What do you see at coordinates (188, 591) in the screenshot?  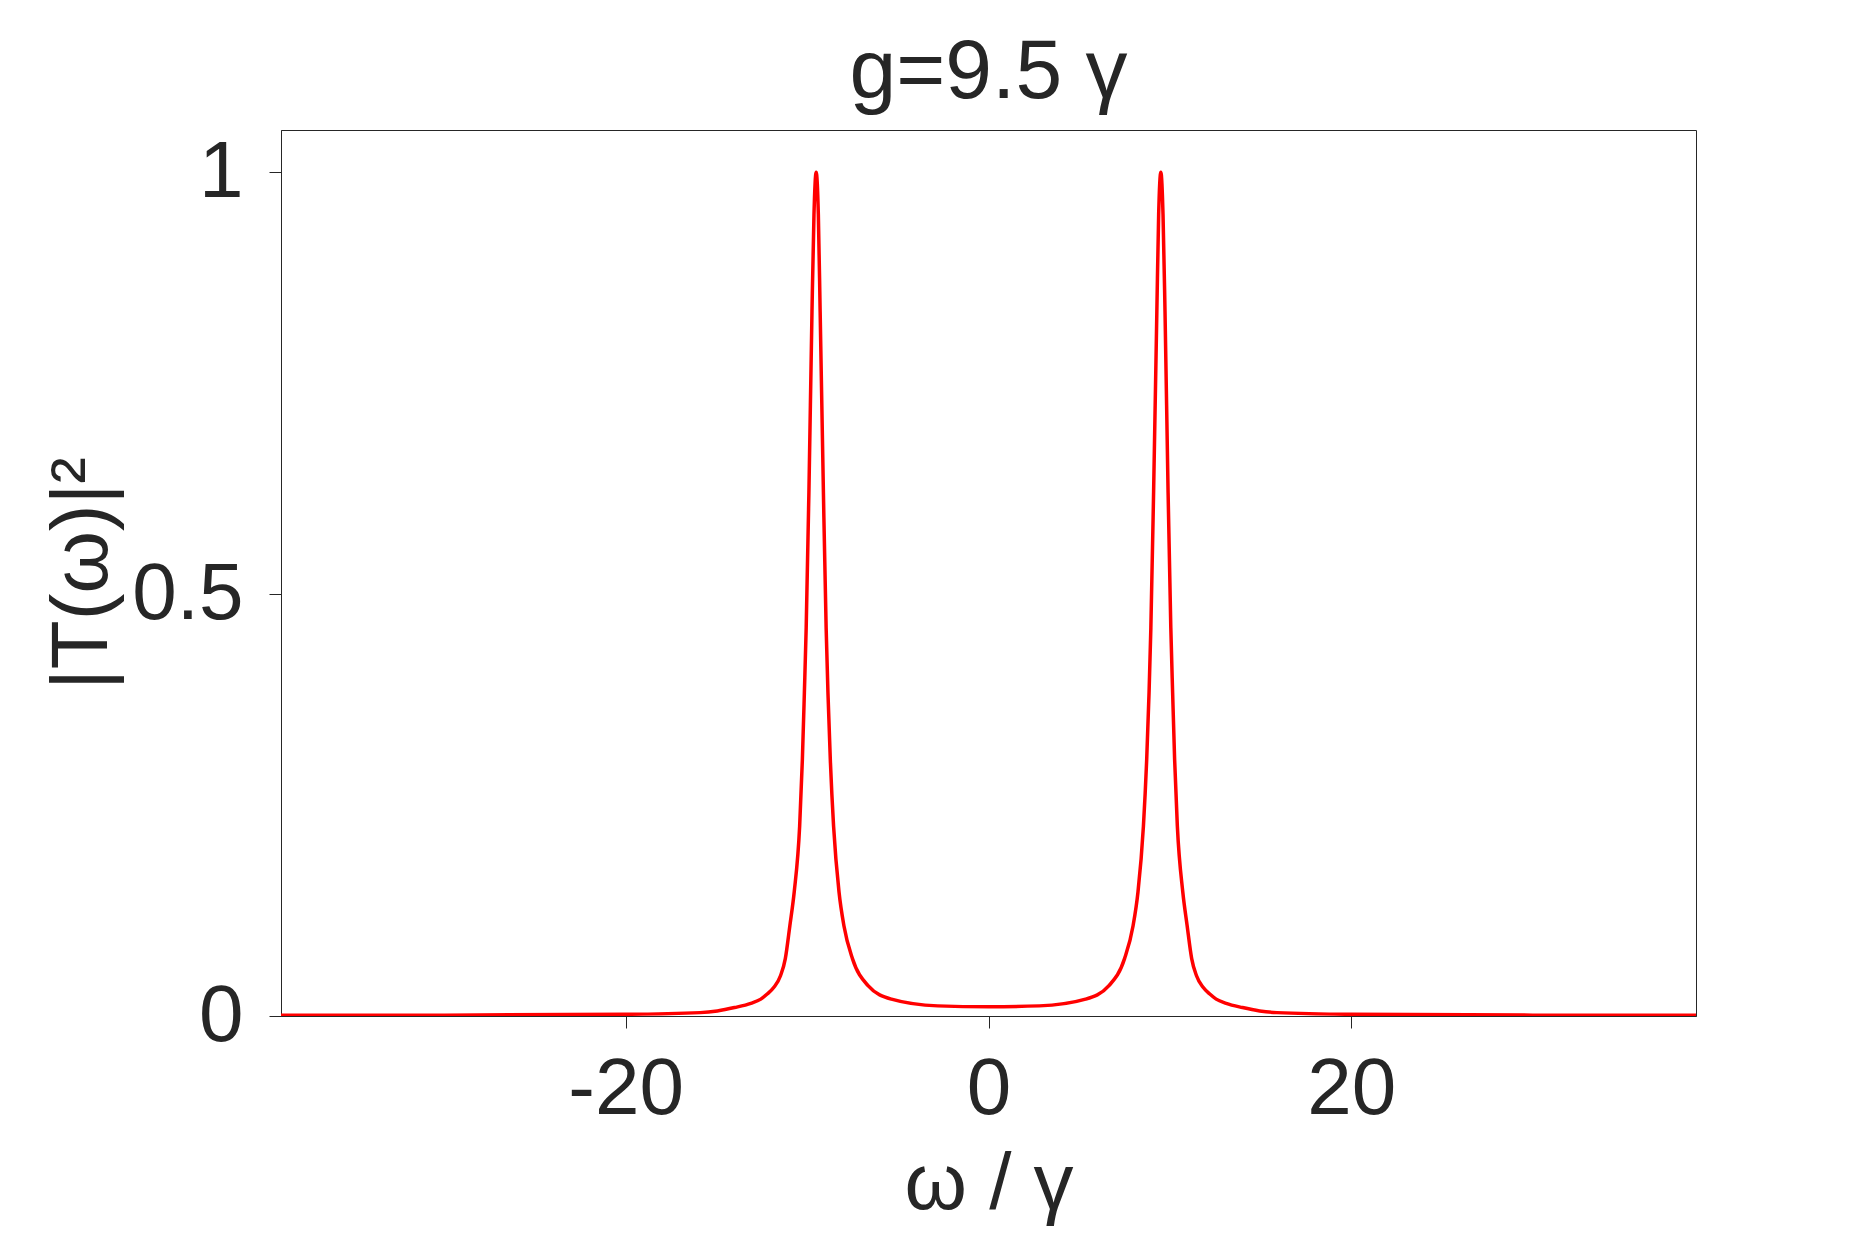 I see `y-tick-label: 0.5` at bounding box center [188, 591].